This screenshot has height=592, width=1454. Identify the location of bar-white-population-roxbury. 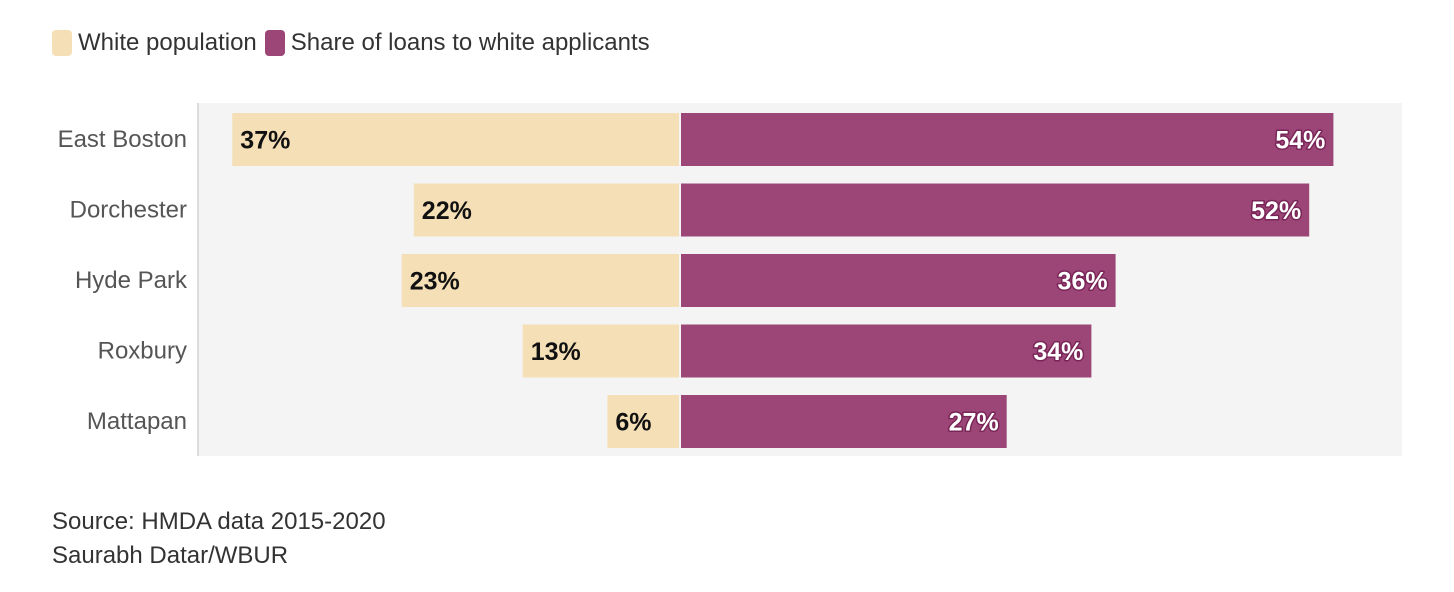
(600, 351).